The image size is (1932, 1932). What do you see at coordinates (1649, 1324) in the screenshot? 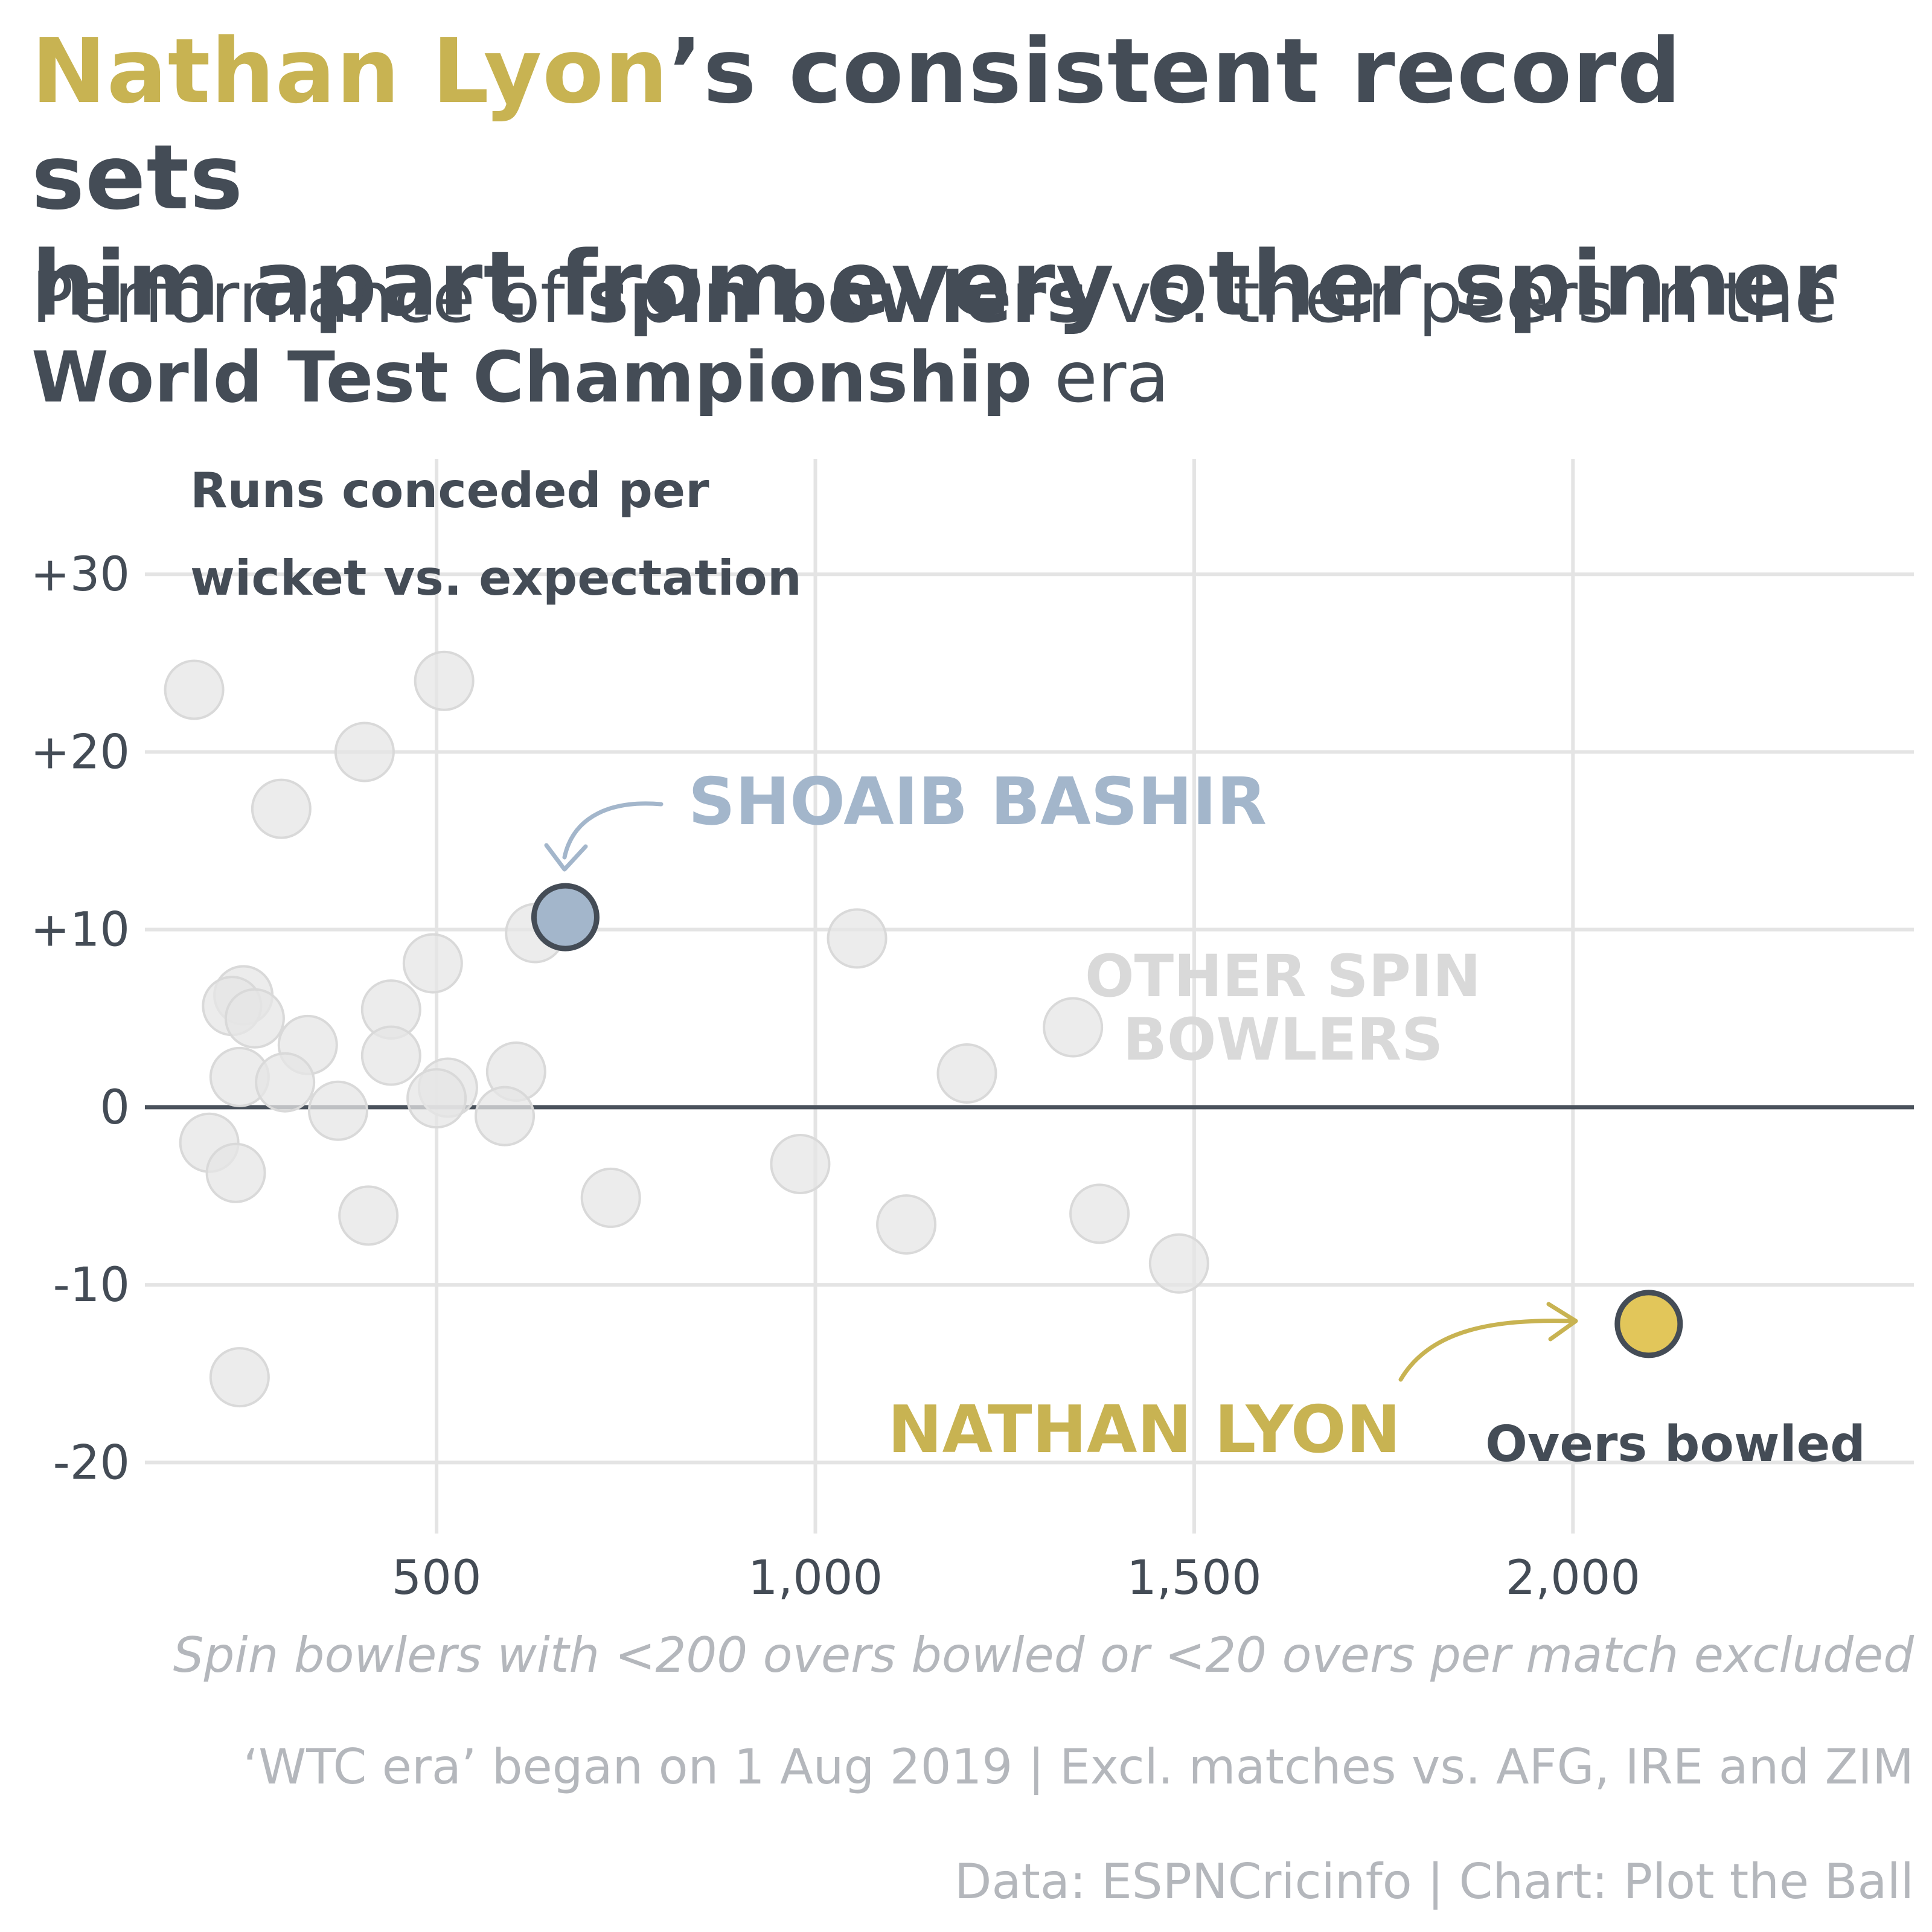
I see `lyon-point` at bounding box center [1649, 1324].